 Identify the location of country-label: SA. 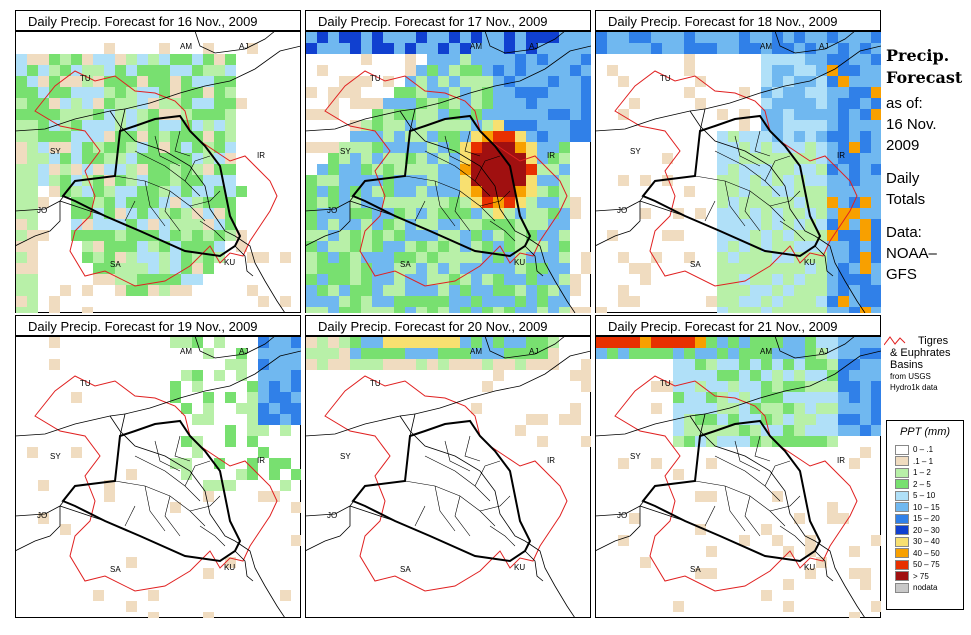
(405, 569).